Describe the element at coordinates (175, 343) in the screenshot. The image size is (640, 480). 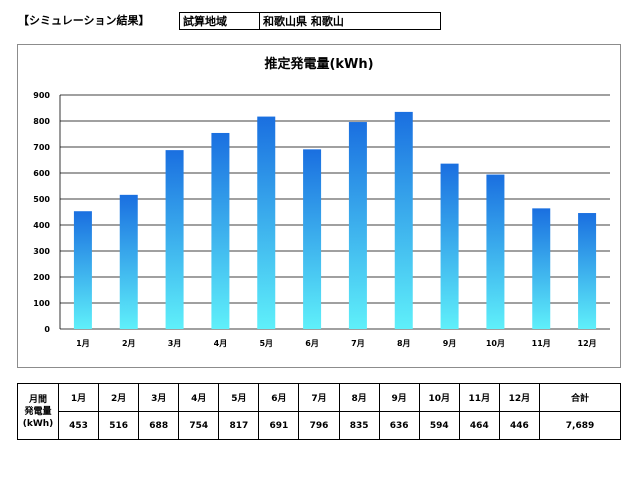
I see `x-tick-label: 3月` at that location.